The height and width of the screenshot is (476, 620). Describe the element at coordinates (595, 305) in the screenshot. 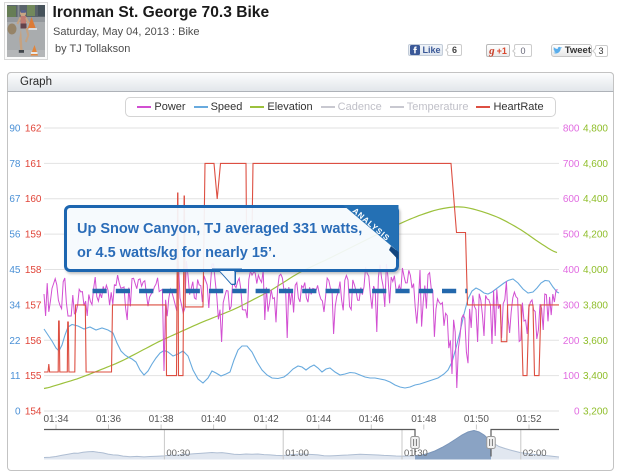

I see `svg-text: 3,800` at that location.